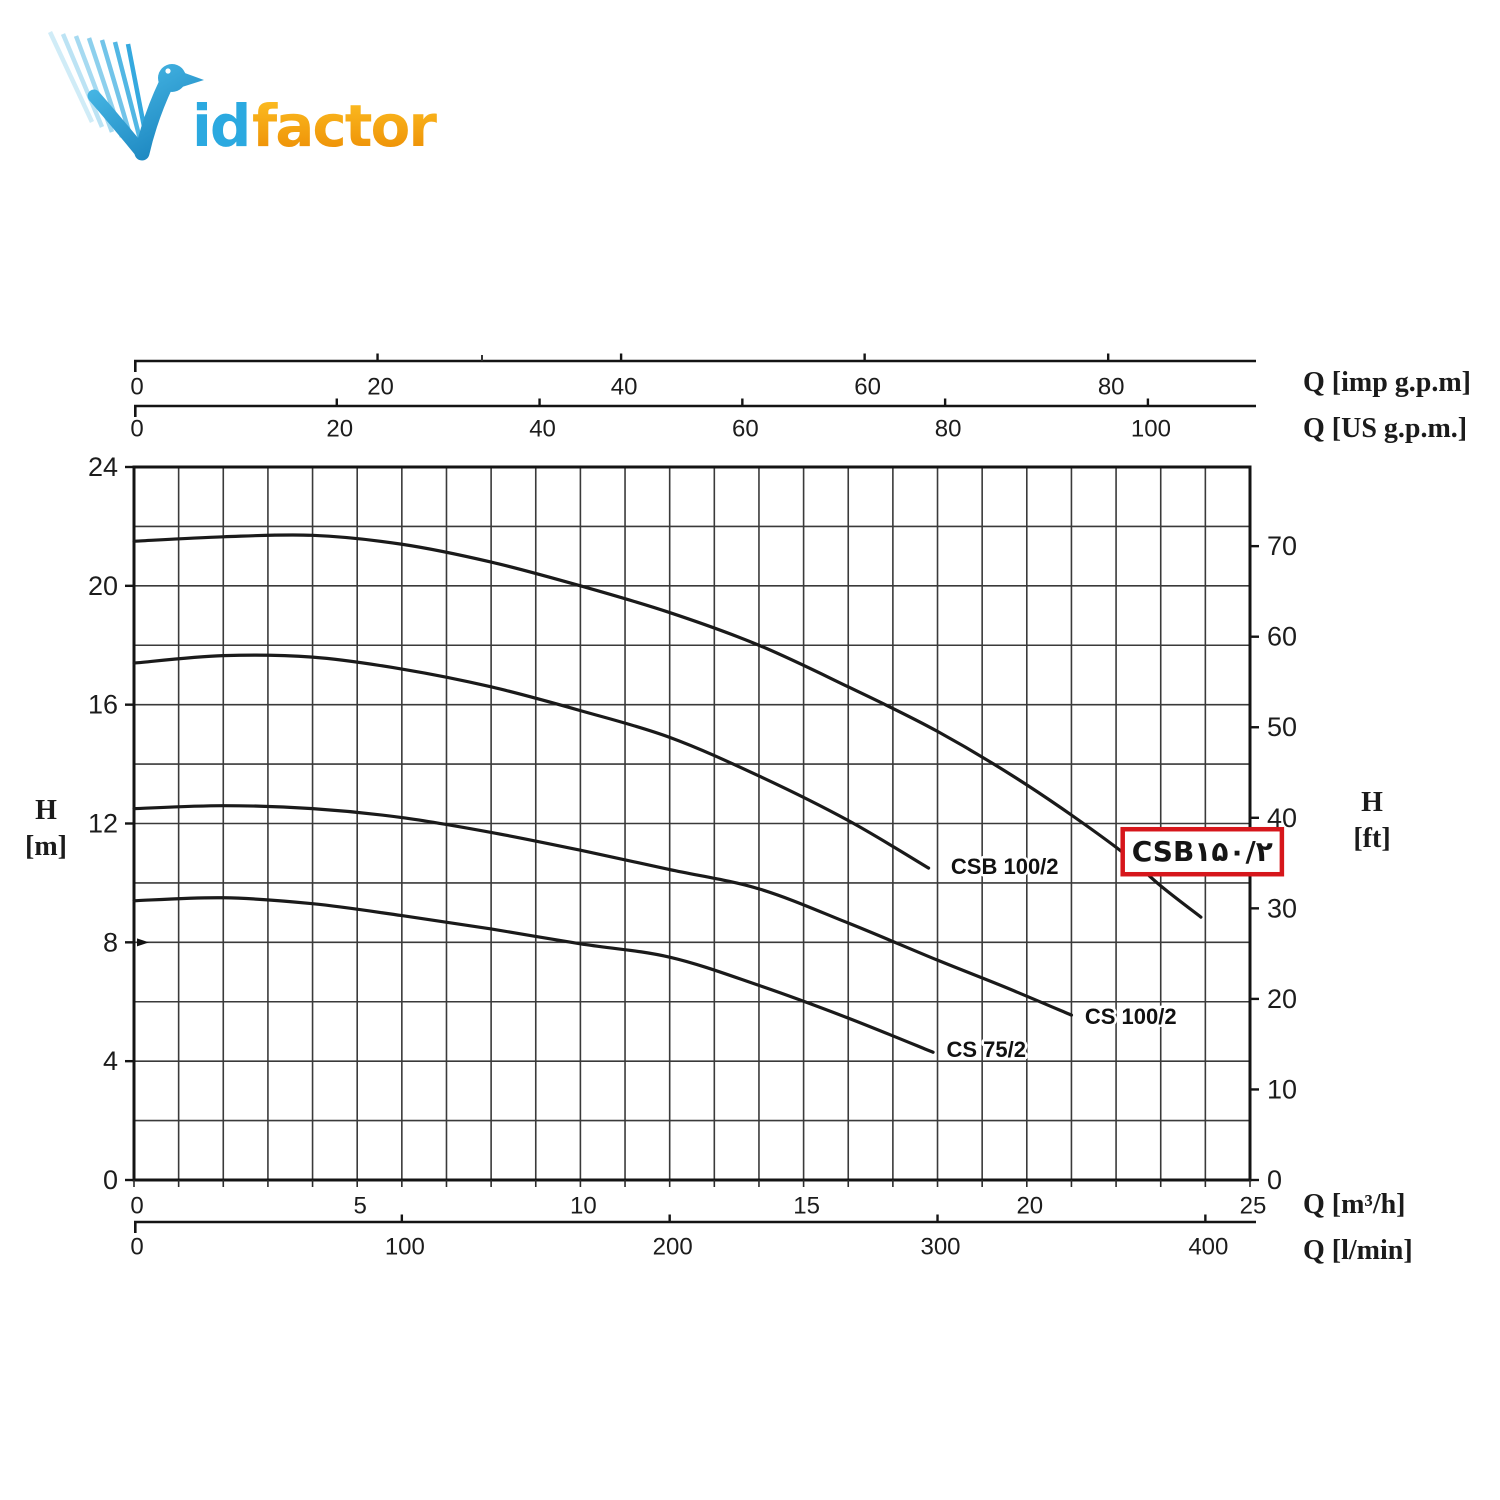  I want to click on axis-label-h-m: H [m], so click(46, 829).